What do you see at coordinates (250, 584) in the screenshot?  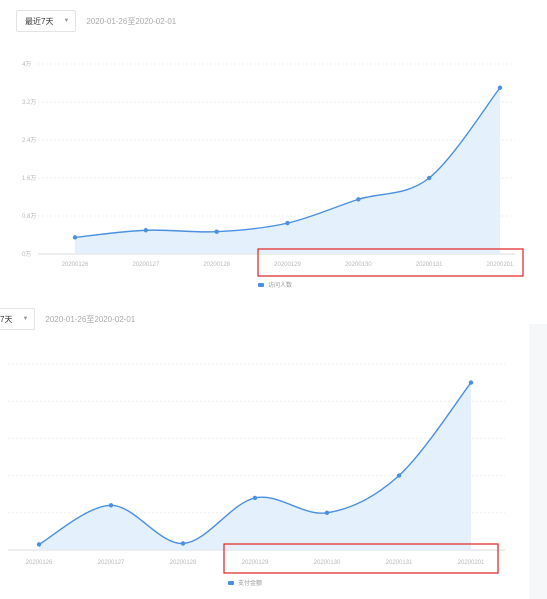 I see `legend-label: 支付金额` at bounding box center [250, 584].